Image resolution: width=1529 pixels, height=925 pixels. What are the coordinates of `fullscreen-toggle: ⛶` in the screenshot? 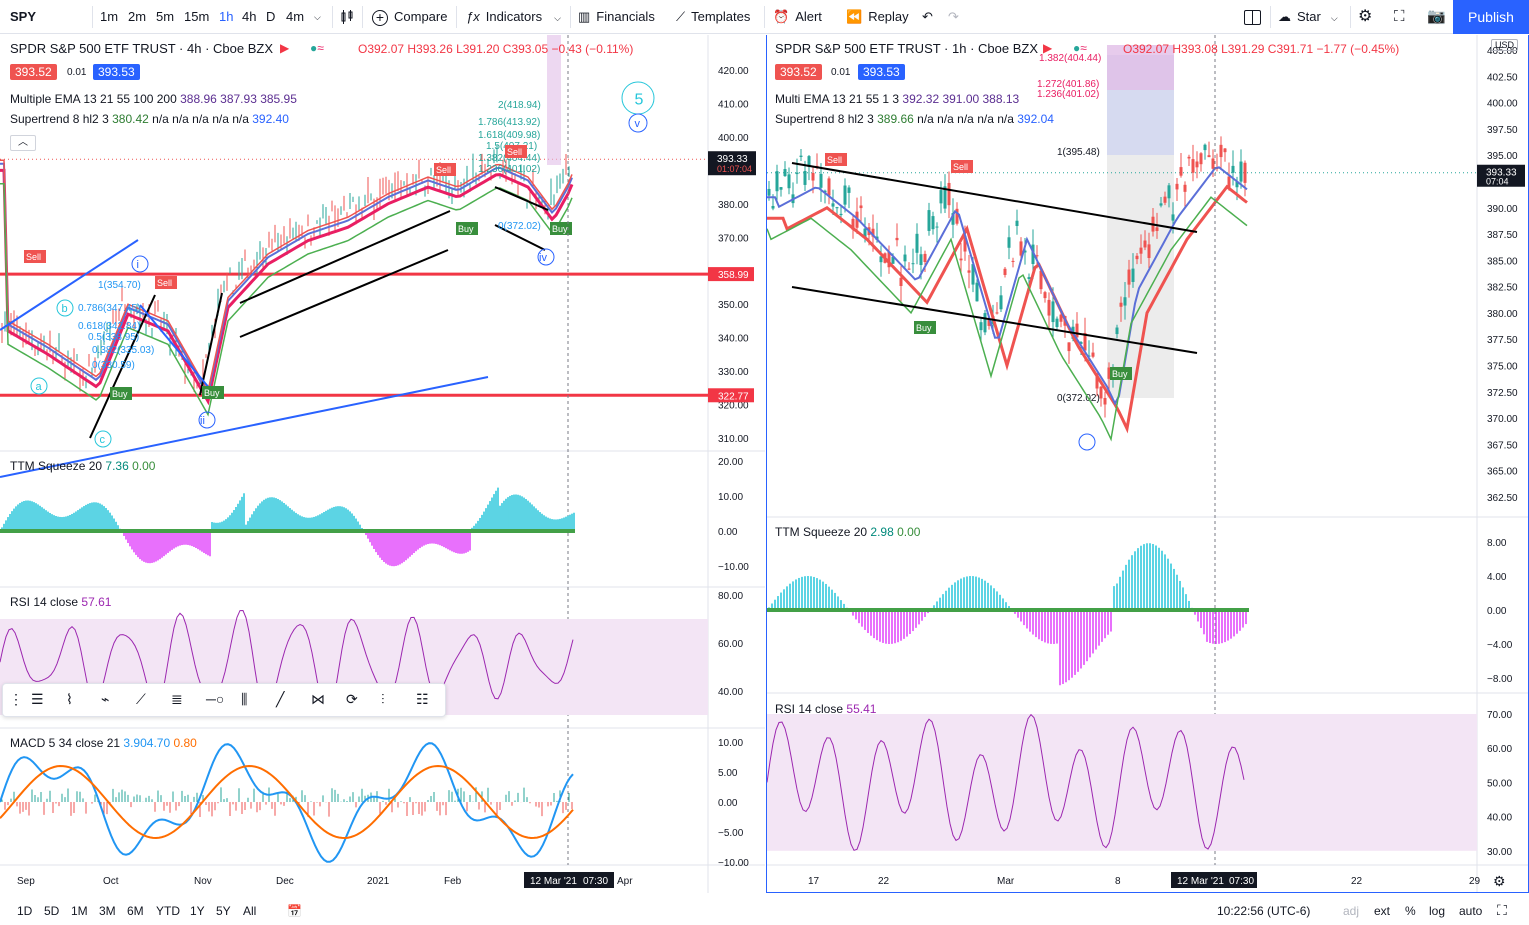 It's located at (1502, 910).